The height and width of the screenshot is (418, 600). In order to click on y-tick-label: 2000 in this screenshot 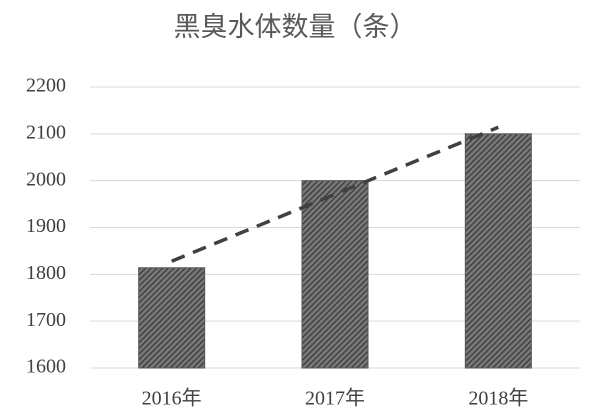, I will do `click(46, 179)`.